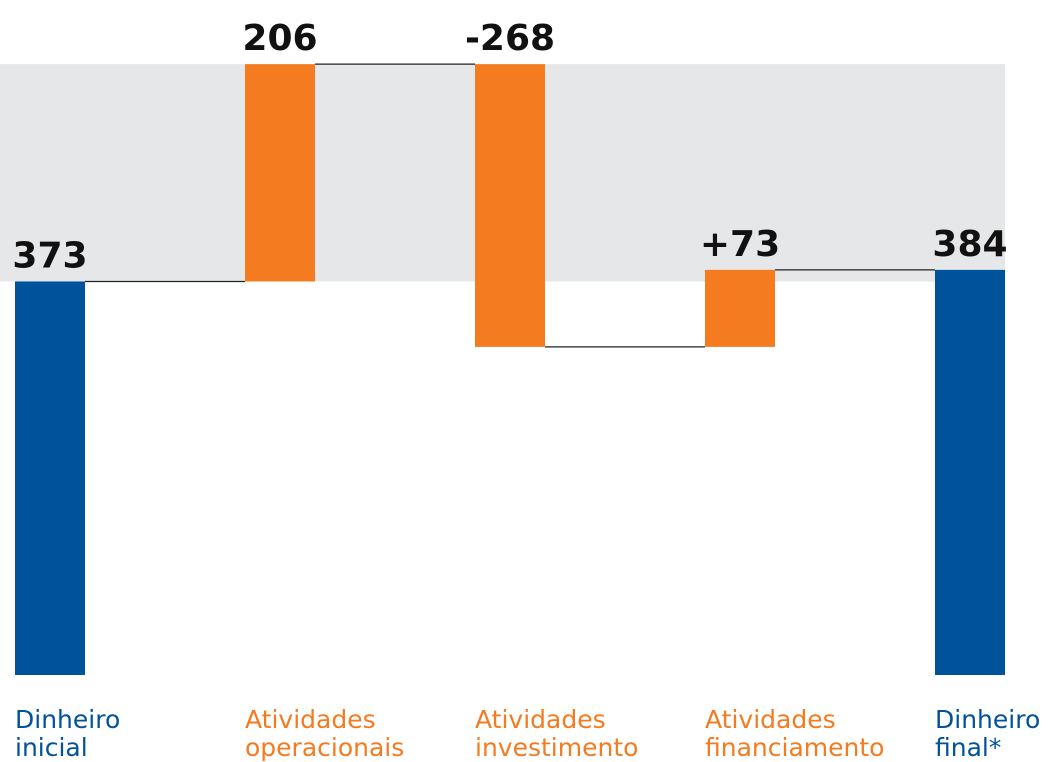 This screenshot has height=762, width=1048. Describe the element at coordinates (969, 244) in the screenshot. I see `value-label: 384` at that location.